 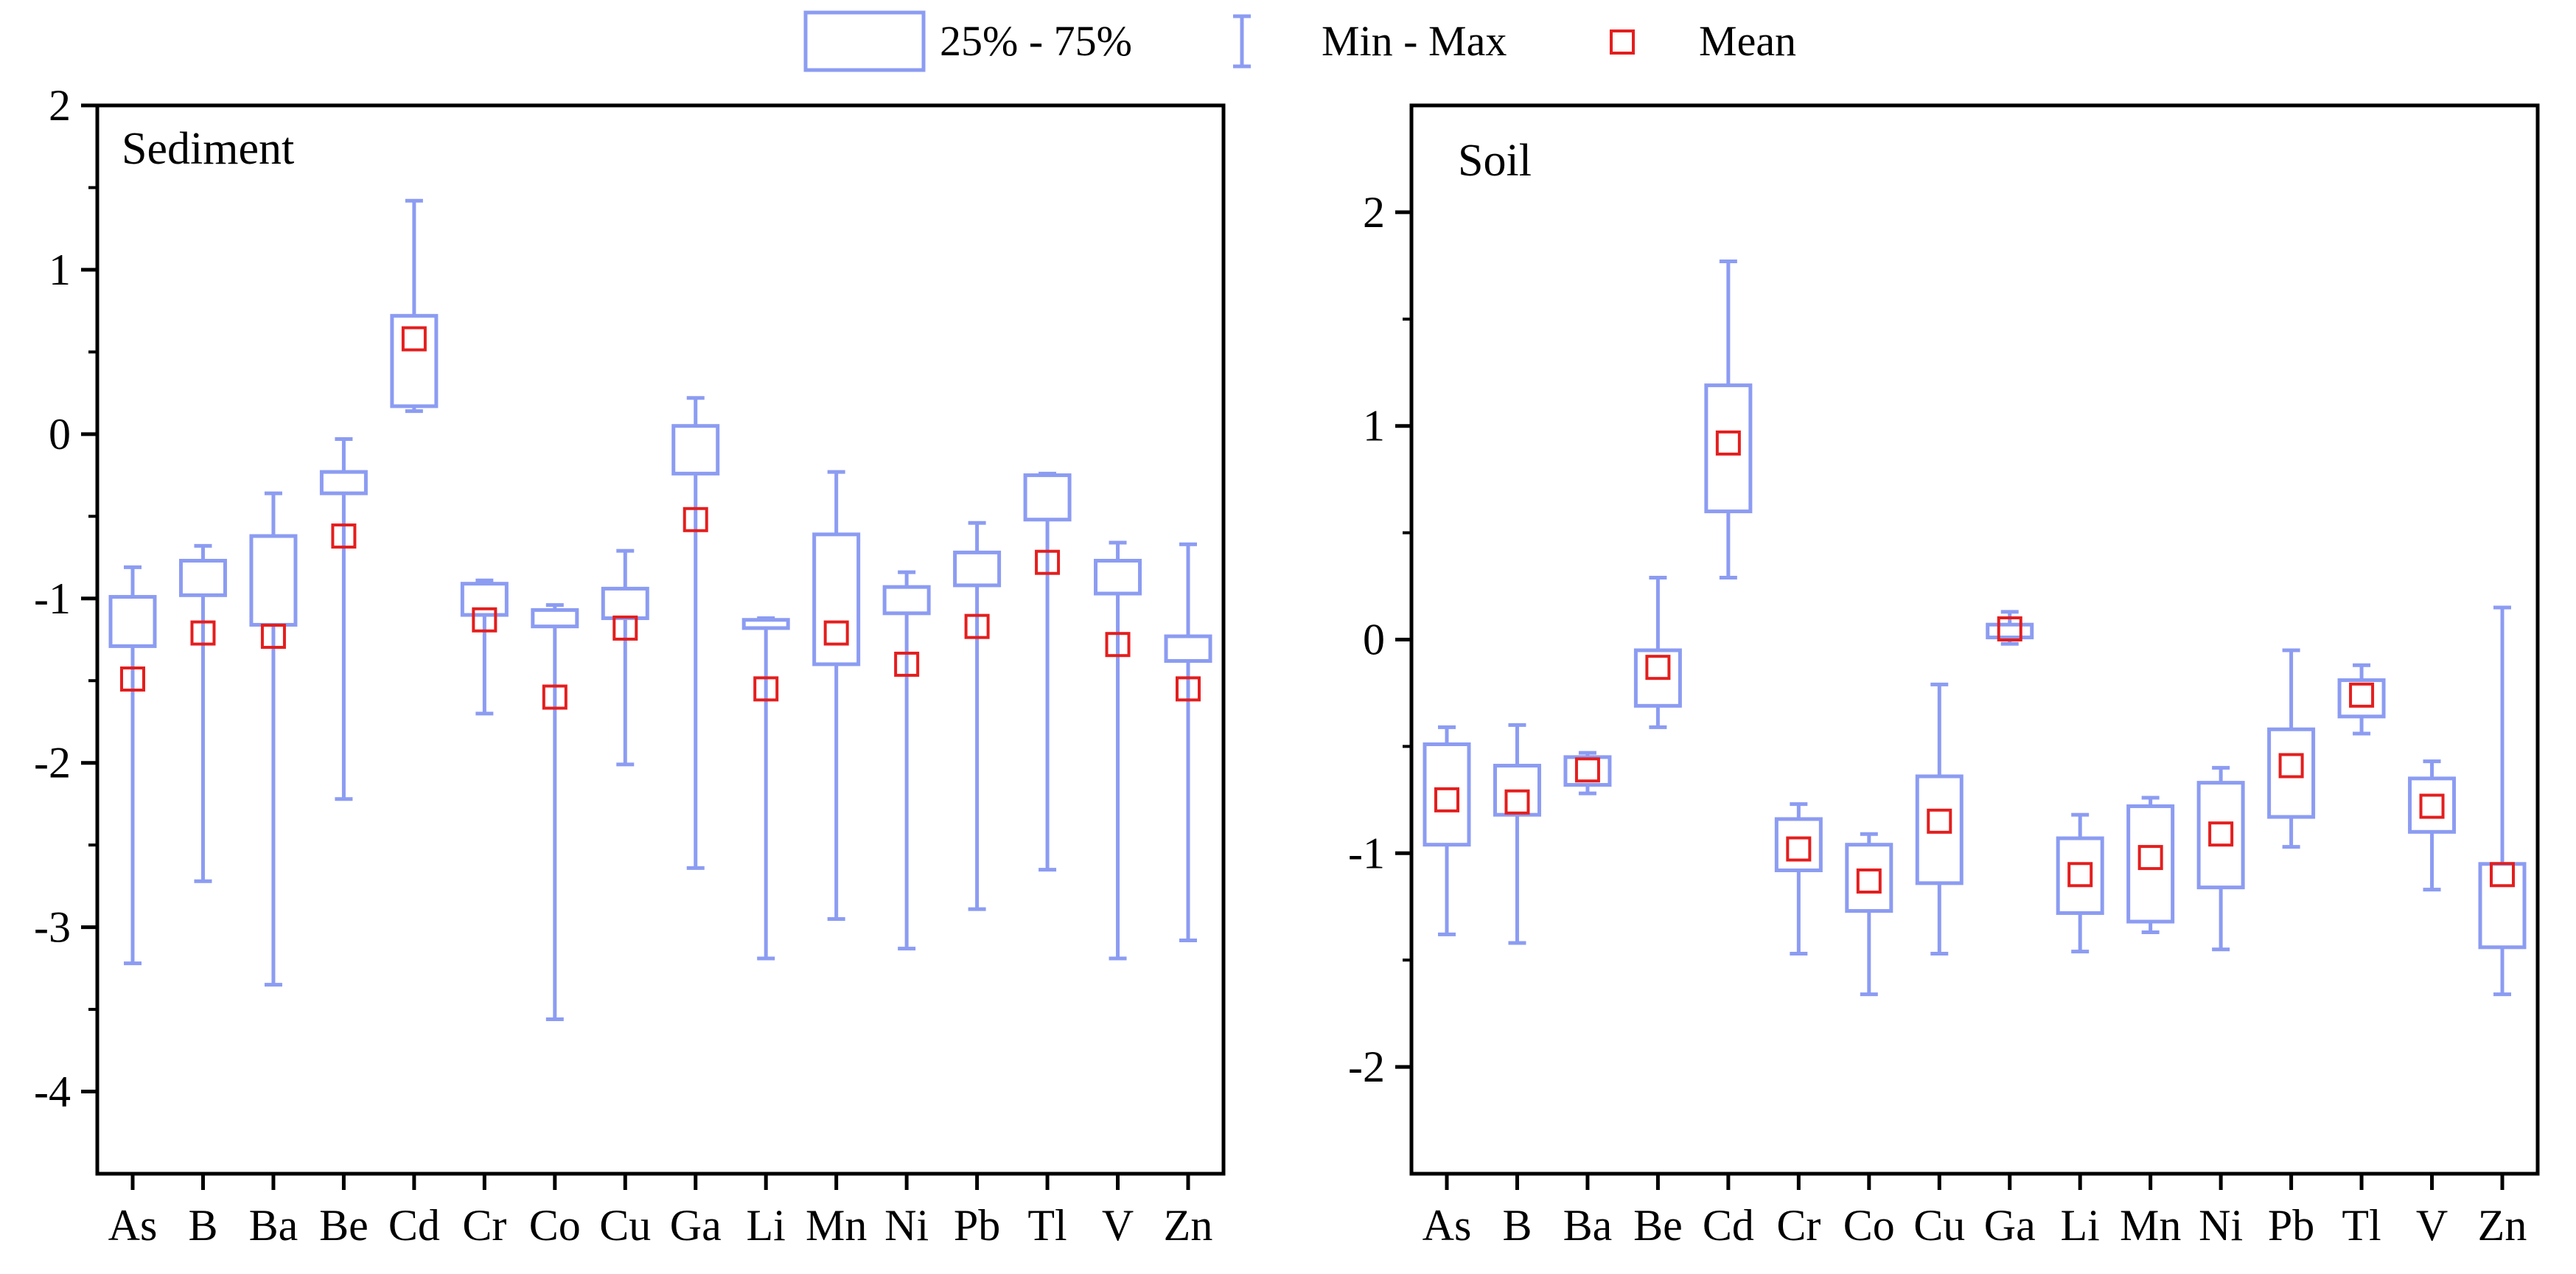 What do you see at coordinates (2361, 1225) in the screenshot?
I see `soil-x-tick-label-tl: Tl` at bounding box center [2361, 1225].